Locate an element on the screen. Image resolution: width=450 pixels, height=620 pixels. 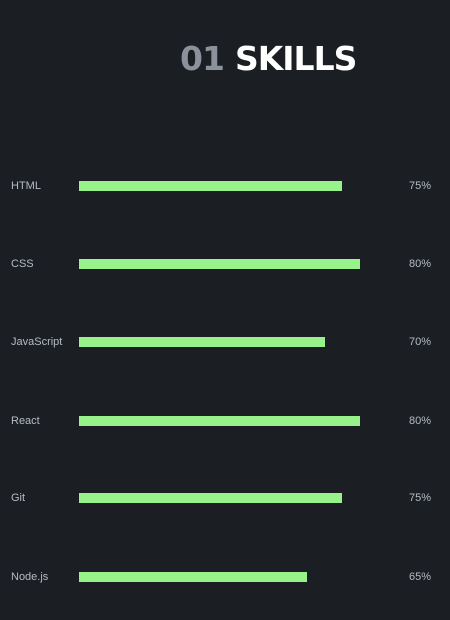
skill-name: CSS is located at coordinates (22, 264).